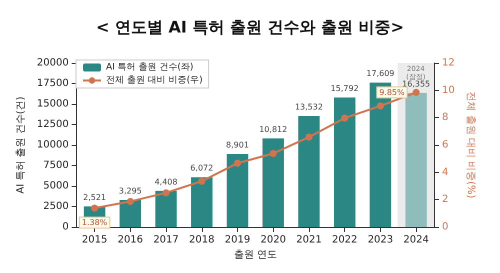 Image resolution: width=500 pixels, height=273 pixels. What do you see at coordinates (201, 240) in the screenshot?
I see `x-tick-label: 2018` at bounding box center [201, 240].